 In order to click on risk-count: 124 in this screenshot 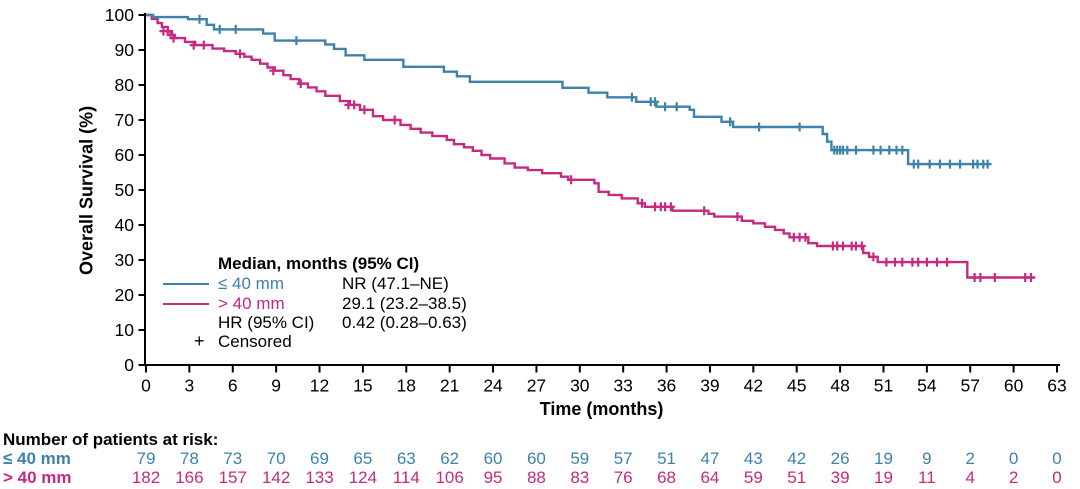, I will do `click(363, 477)`.